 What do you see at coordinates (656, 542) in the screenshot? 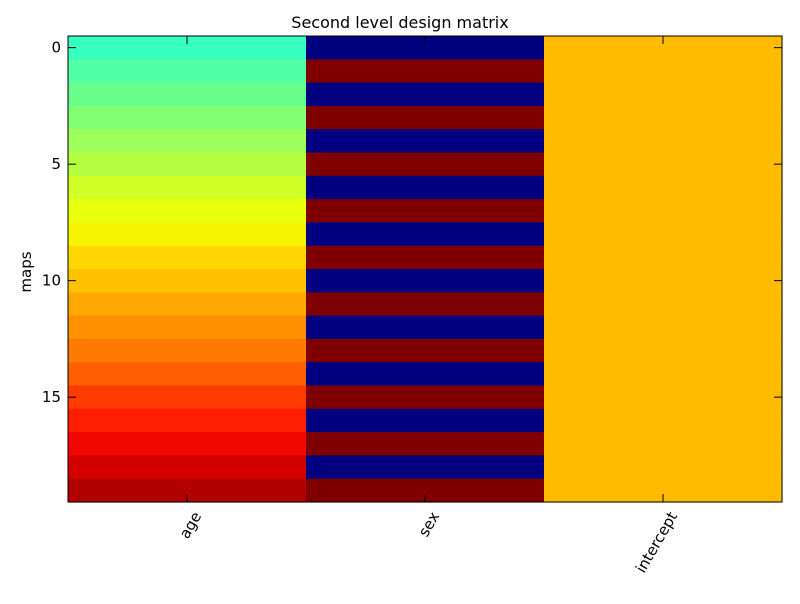
I see `x-tick-label: intercept` at bounding box center [656, 542].